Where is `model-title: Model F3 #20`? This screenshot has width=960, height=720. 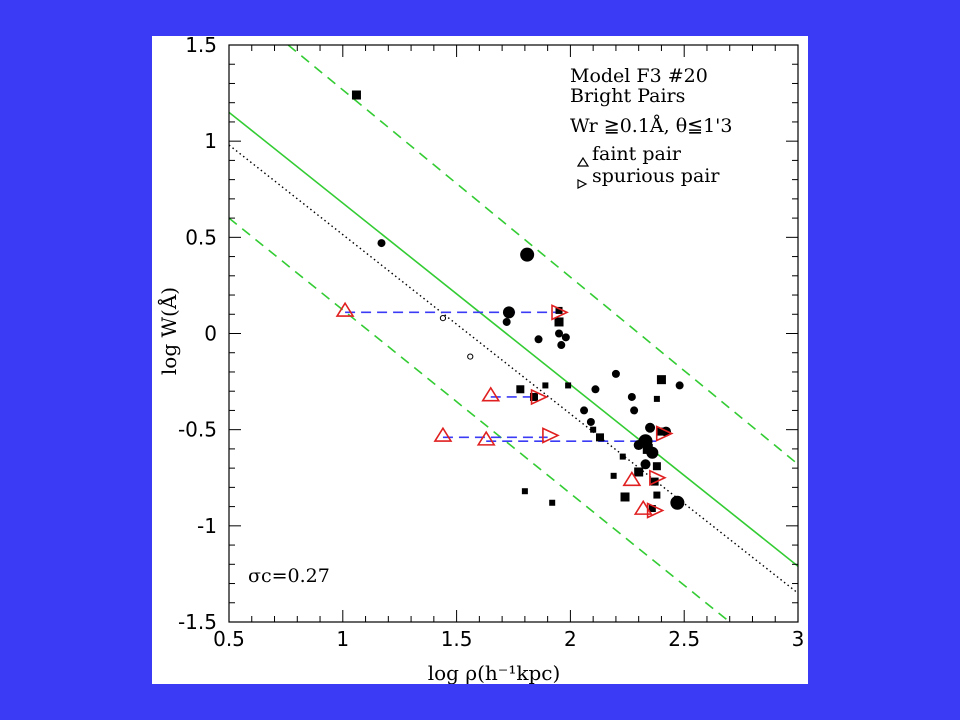
model-title: Model F3 #20 is located at coordinates (639, 76).